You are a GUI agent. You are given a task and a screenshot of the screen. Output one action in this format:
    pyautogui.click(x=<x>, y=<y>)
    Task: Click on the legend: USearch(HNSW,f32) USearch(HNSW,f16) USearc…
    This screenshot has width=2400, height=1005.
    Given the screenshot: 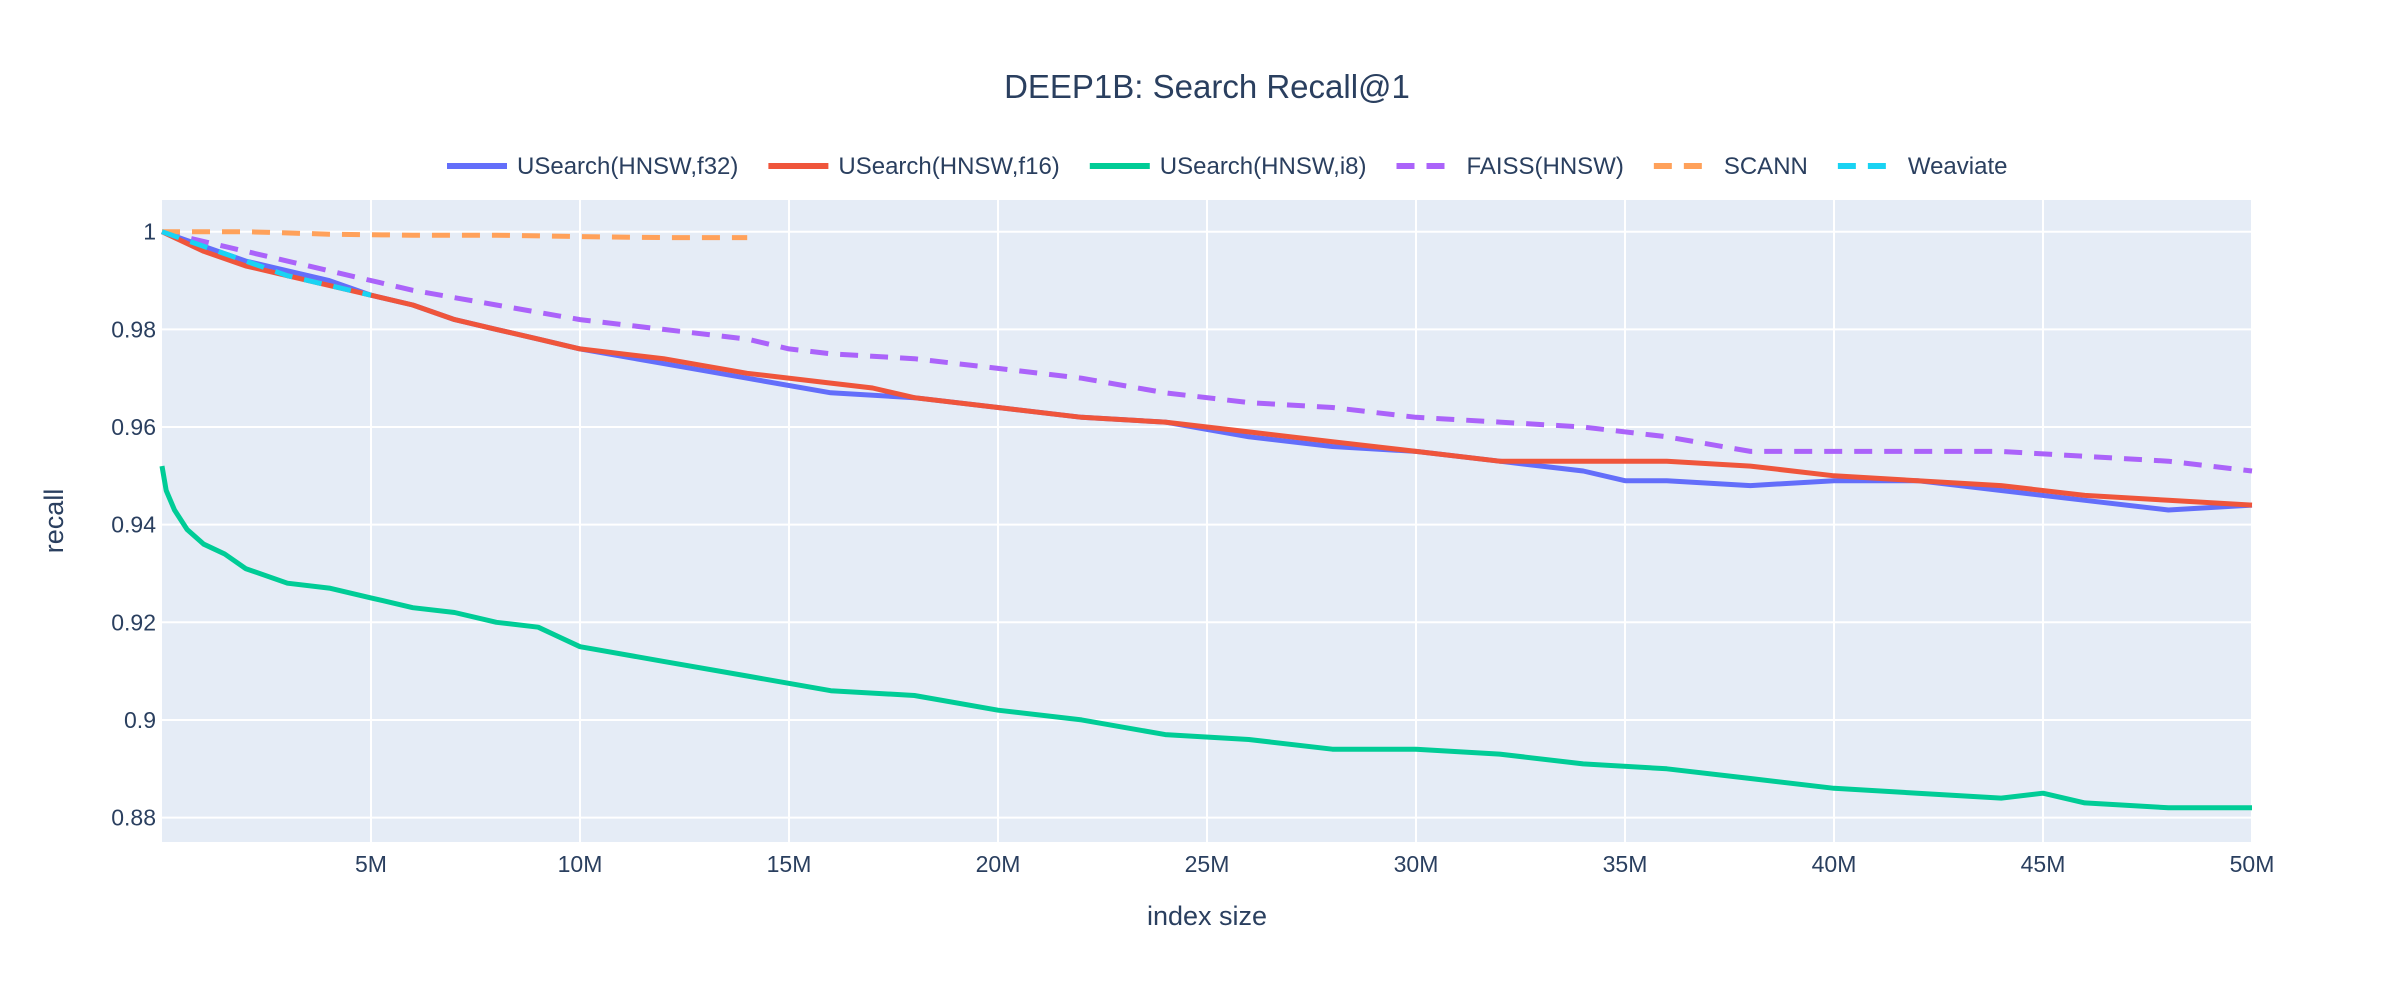 What is the action you would take?
    pyautogui.click(x=1227, y=166)
    